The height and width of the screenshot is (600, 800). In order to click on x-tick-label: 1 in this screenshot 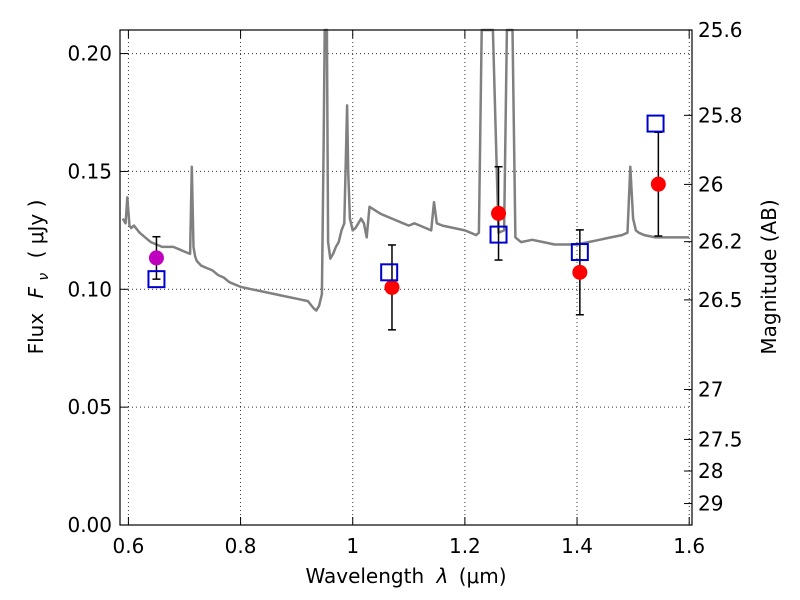, I will do `click(352, 546)`.